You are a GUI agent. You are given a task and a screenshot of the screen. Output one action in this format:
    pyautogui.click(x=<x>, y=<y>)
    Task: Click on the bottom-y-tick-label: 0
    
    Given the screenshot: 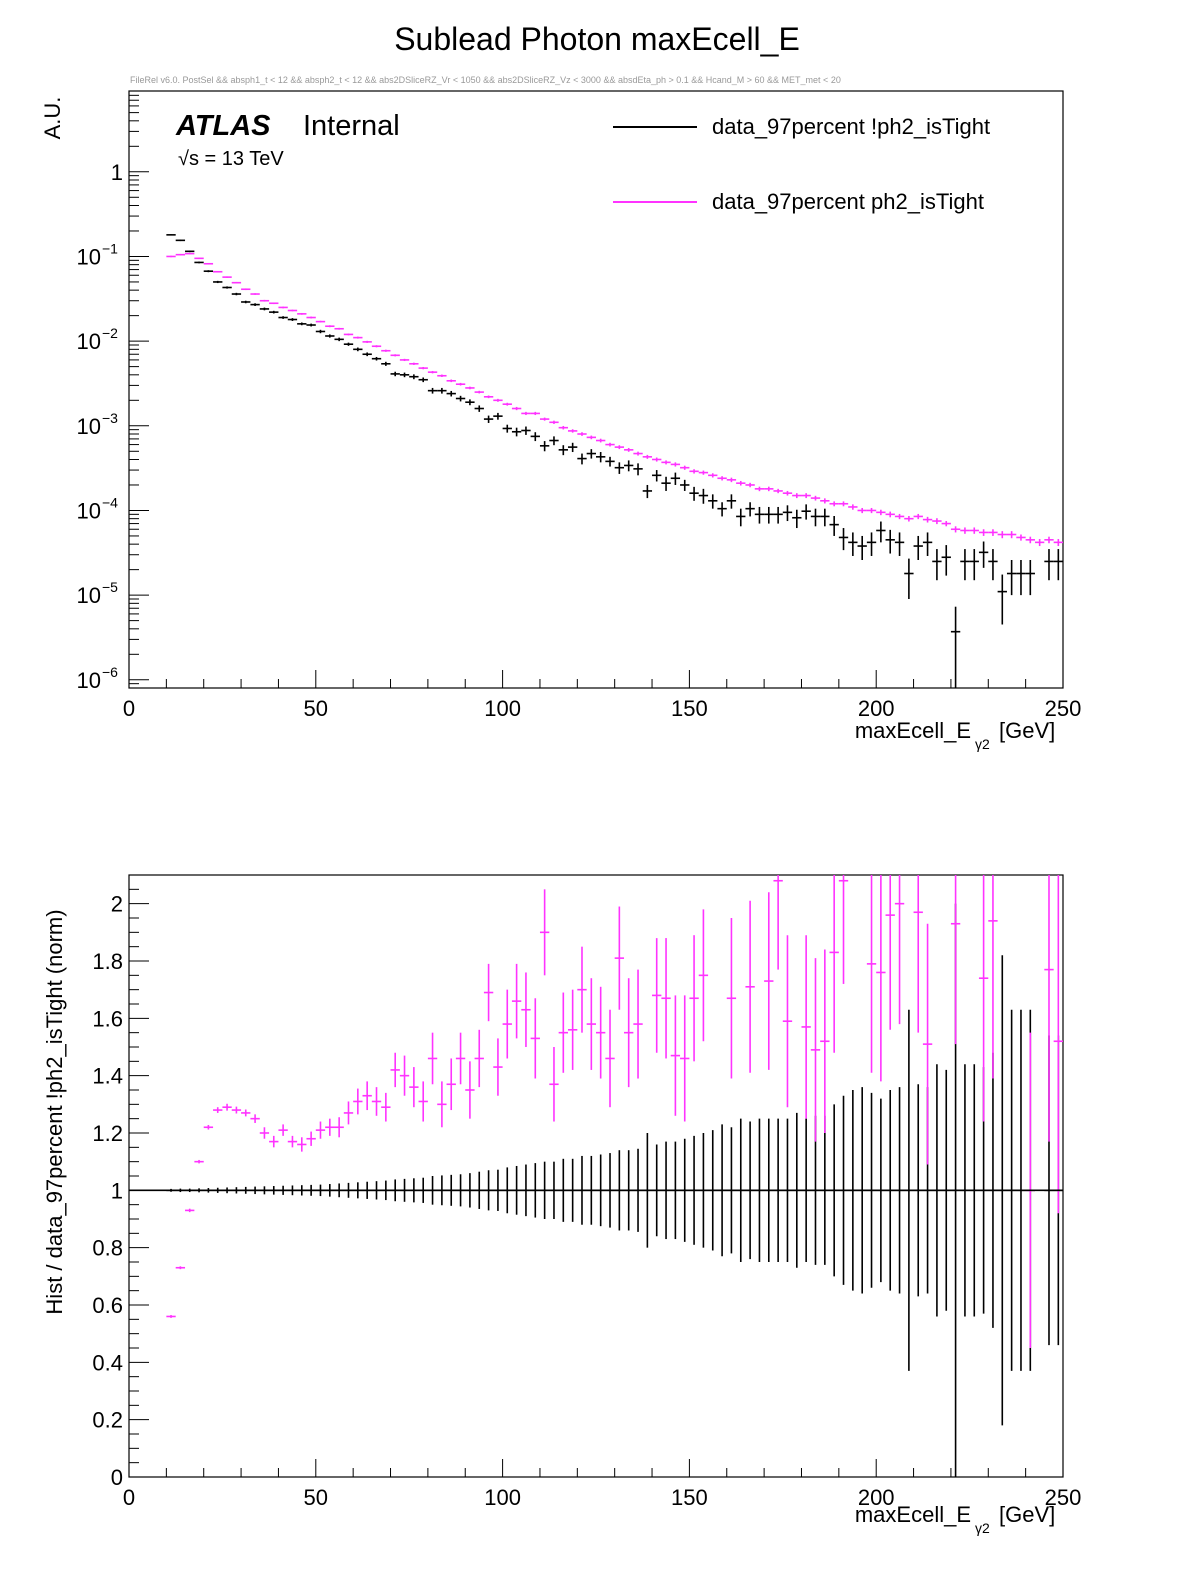 What is the action you would take?
    pyautogui.click(x=117, y=1477)
    